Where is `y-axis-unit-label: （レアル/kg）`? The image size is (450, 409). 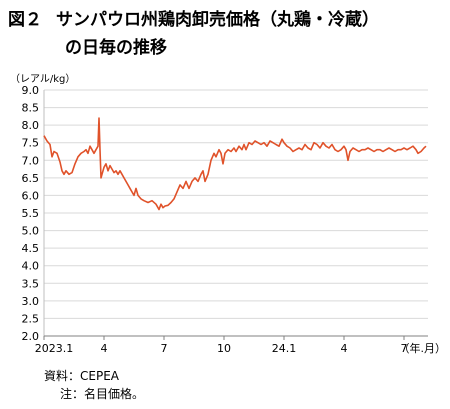 y-axis-unit-label: （レアル/kg） is located at coordinates (43, 79).